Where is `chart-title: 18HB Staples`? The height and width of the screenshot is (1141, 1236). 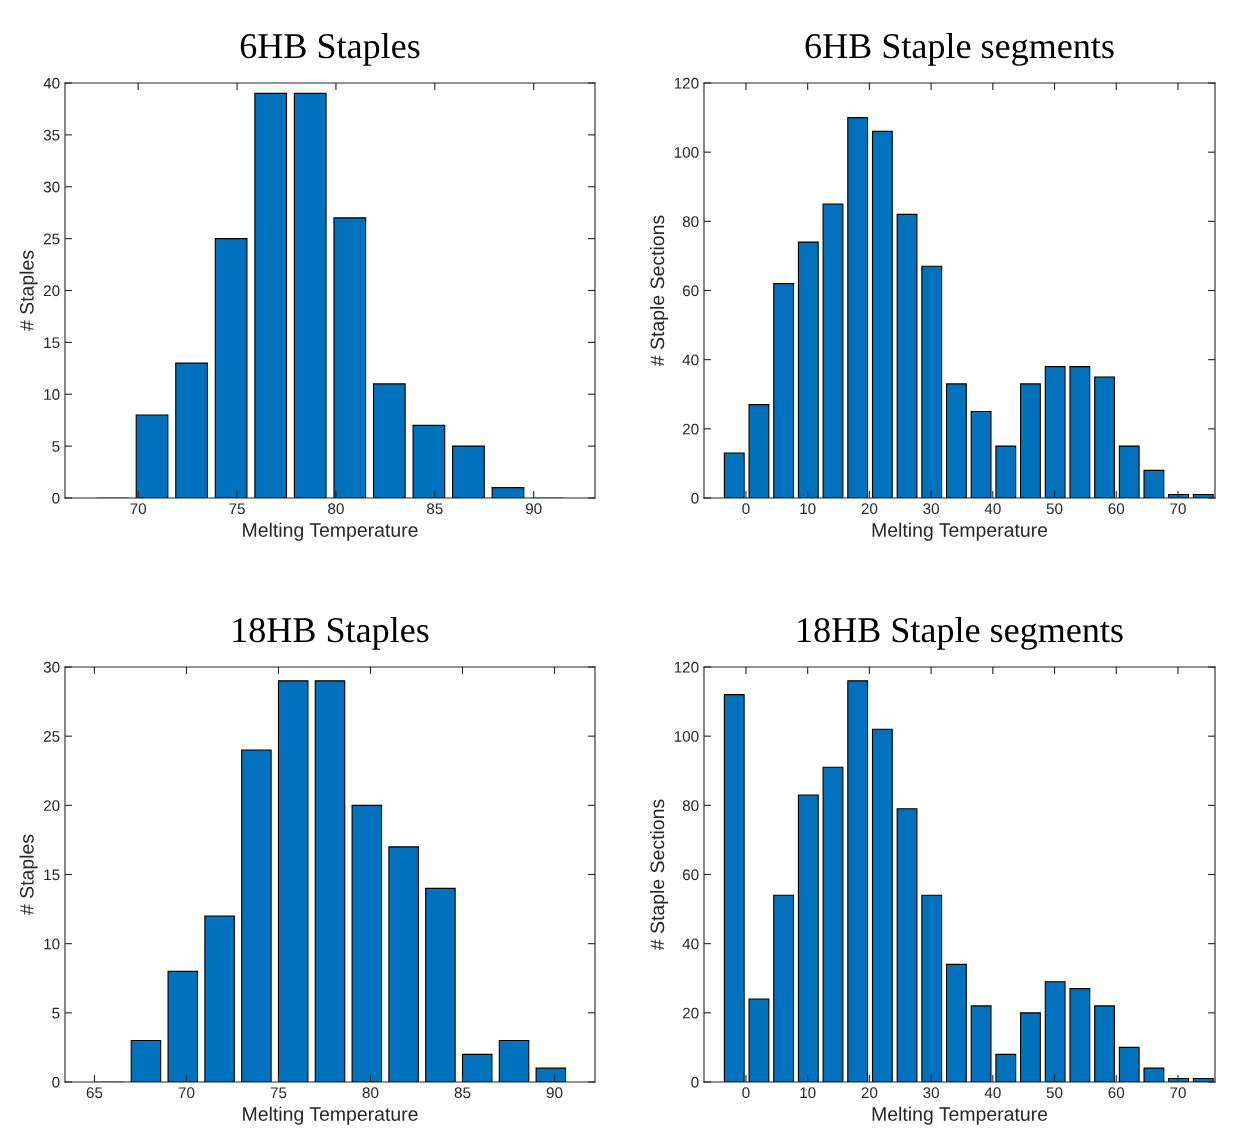
chart-title: 18HB Staples is located at coordinates (331, 633).